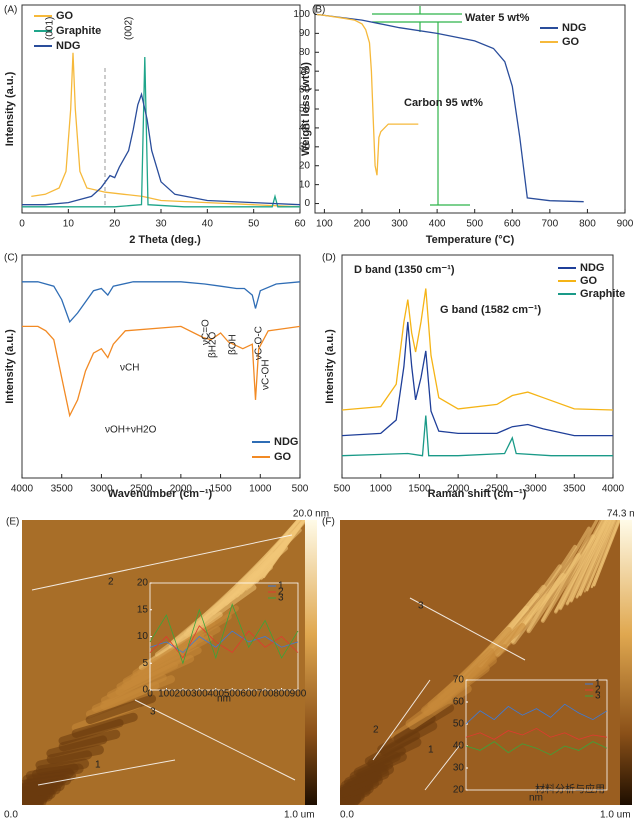  What do you see at coordinates (150, 694) in the screenshot?
I see `x-tick-label: 0` at bounding box center [150, 694].